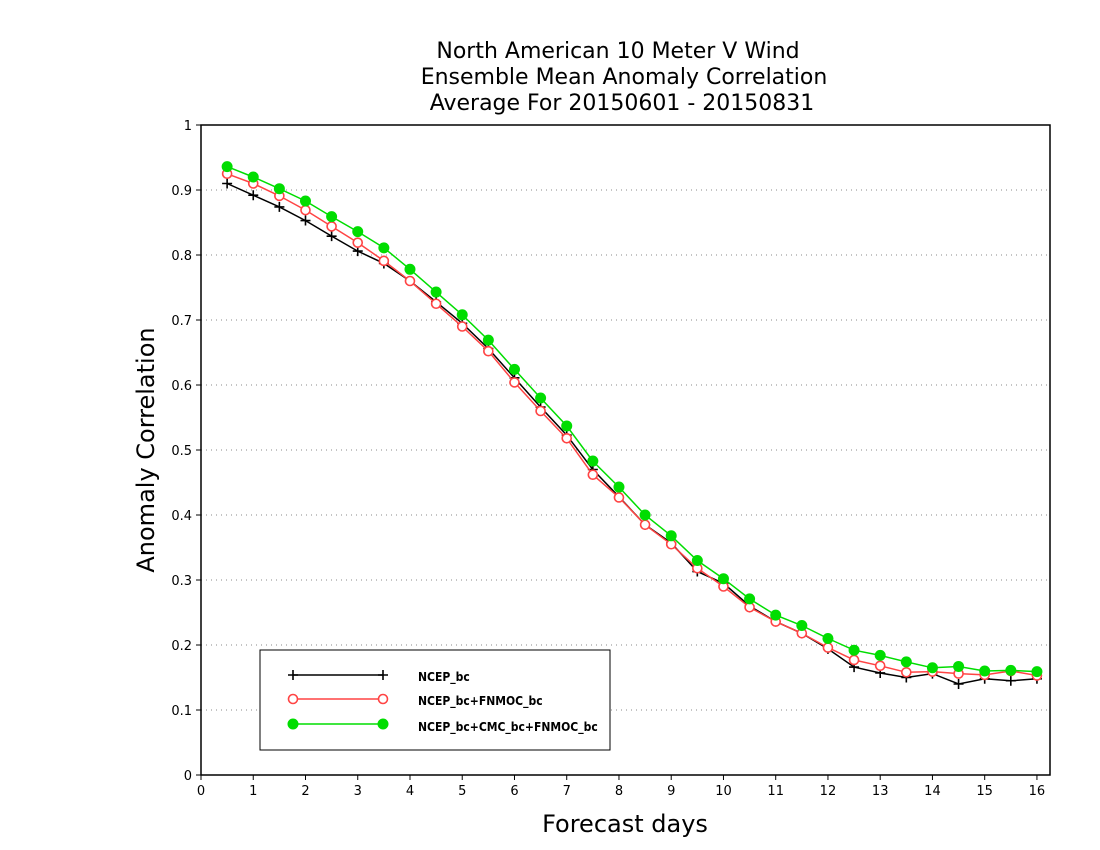  What do you see at coordinates (508, 727) in the screenshot?
I see `legend-label-ncep-cmc-fnmoc: NCEP_bc+CMC_bc+FNMOC_bc` at bounding box center [508, 727].